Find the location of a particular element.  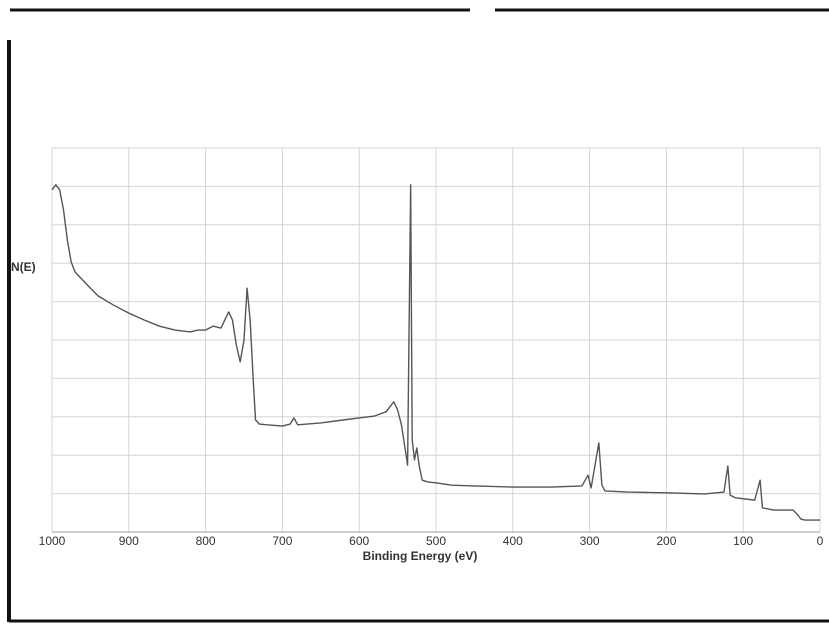

x-tick-label: 1000 is located at coordinates (52, 541).